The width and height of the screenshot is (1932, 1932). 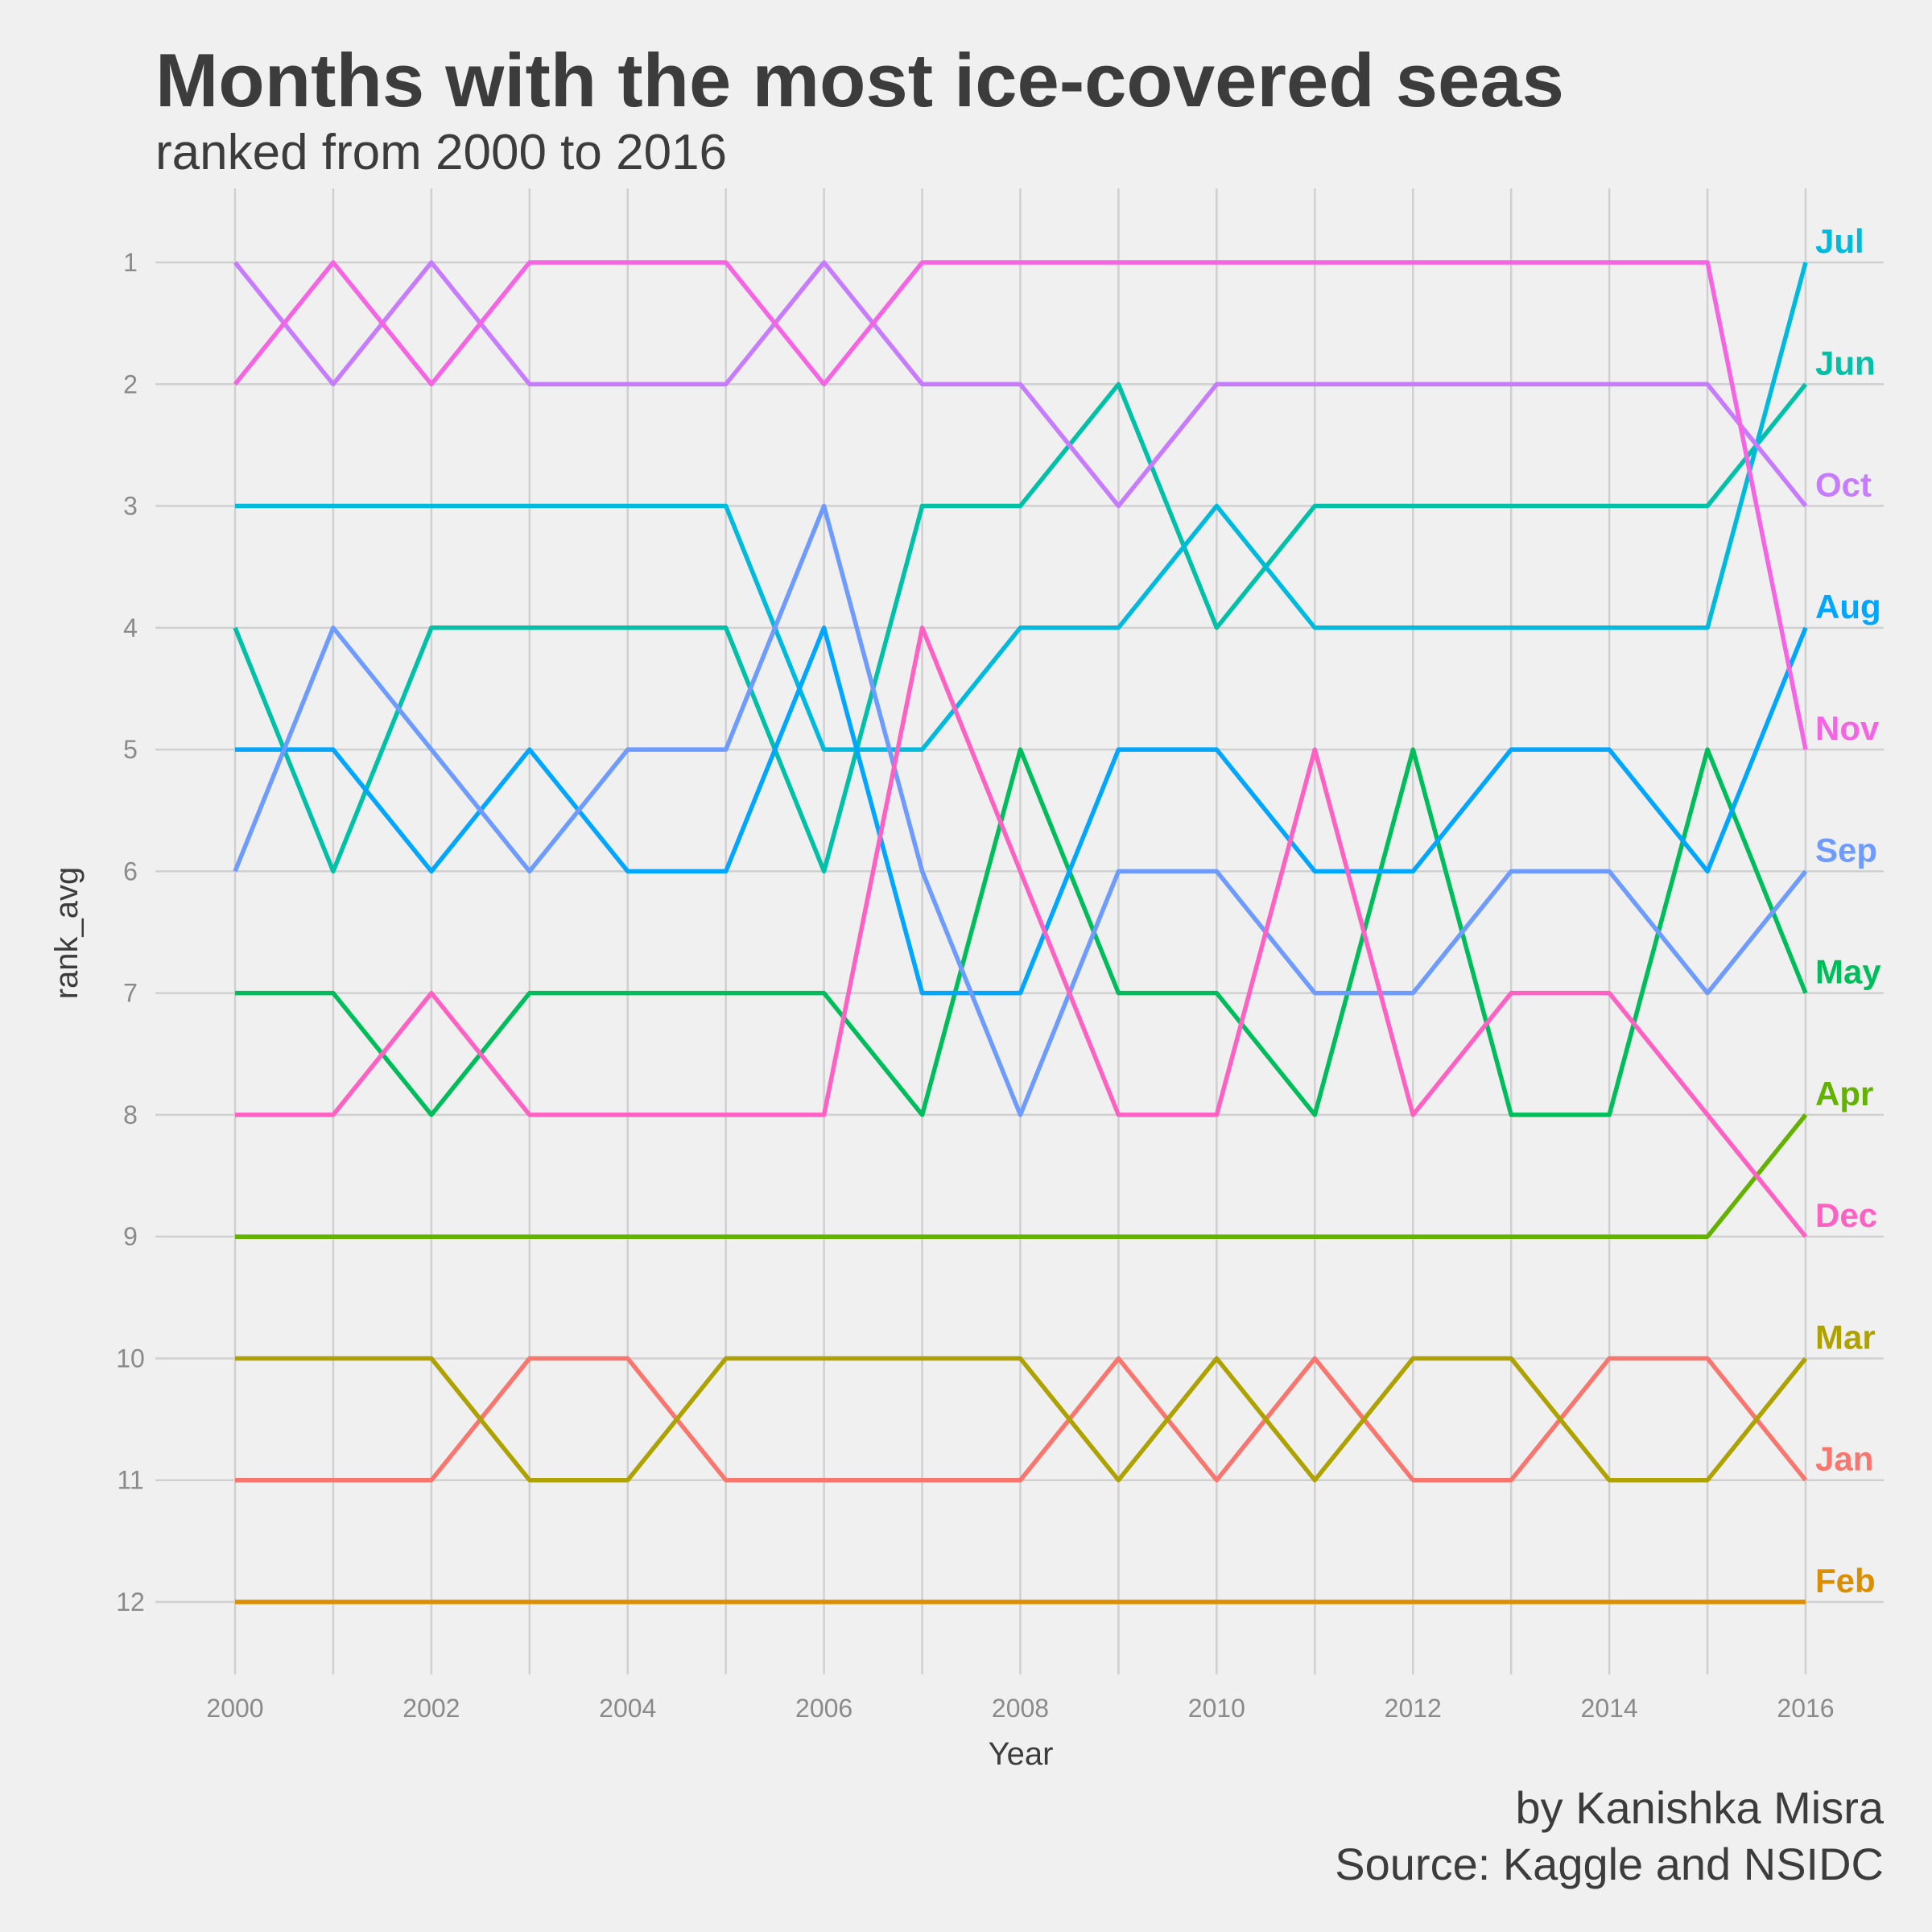 What do you see at coordinates (130, 871) in the screenshot?
I see `y-tick-label: 6` at bounding box center [130, 871].